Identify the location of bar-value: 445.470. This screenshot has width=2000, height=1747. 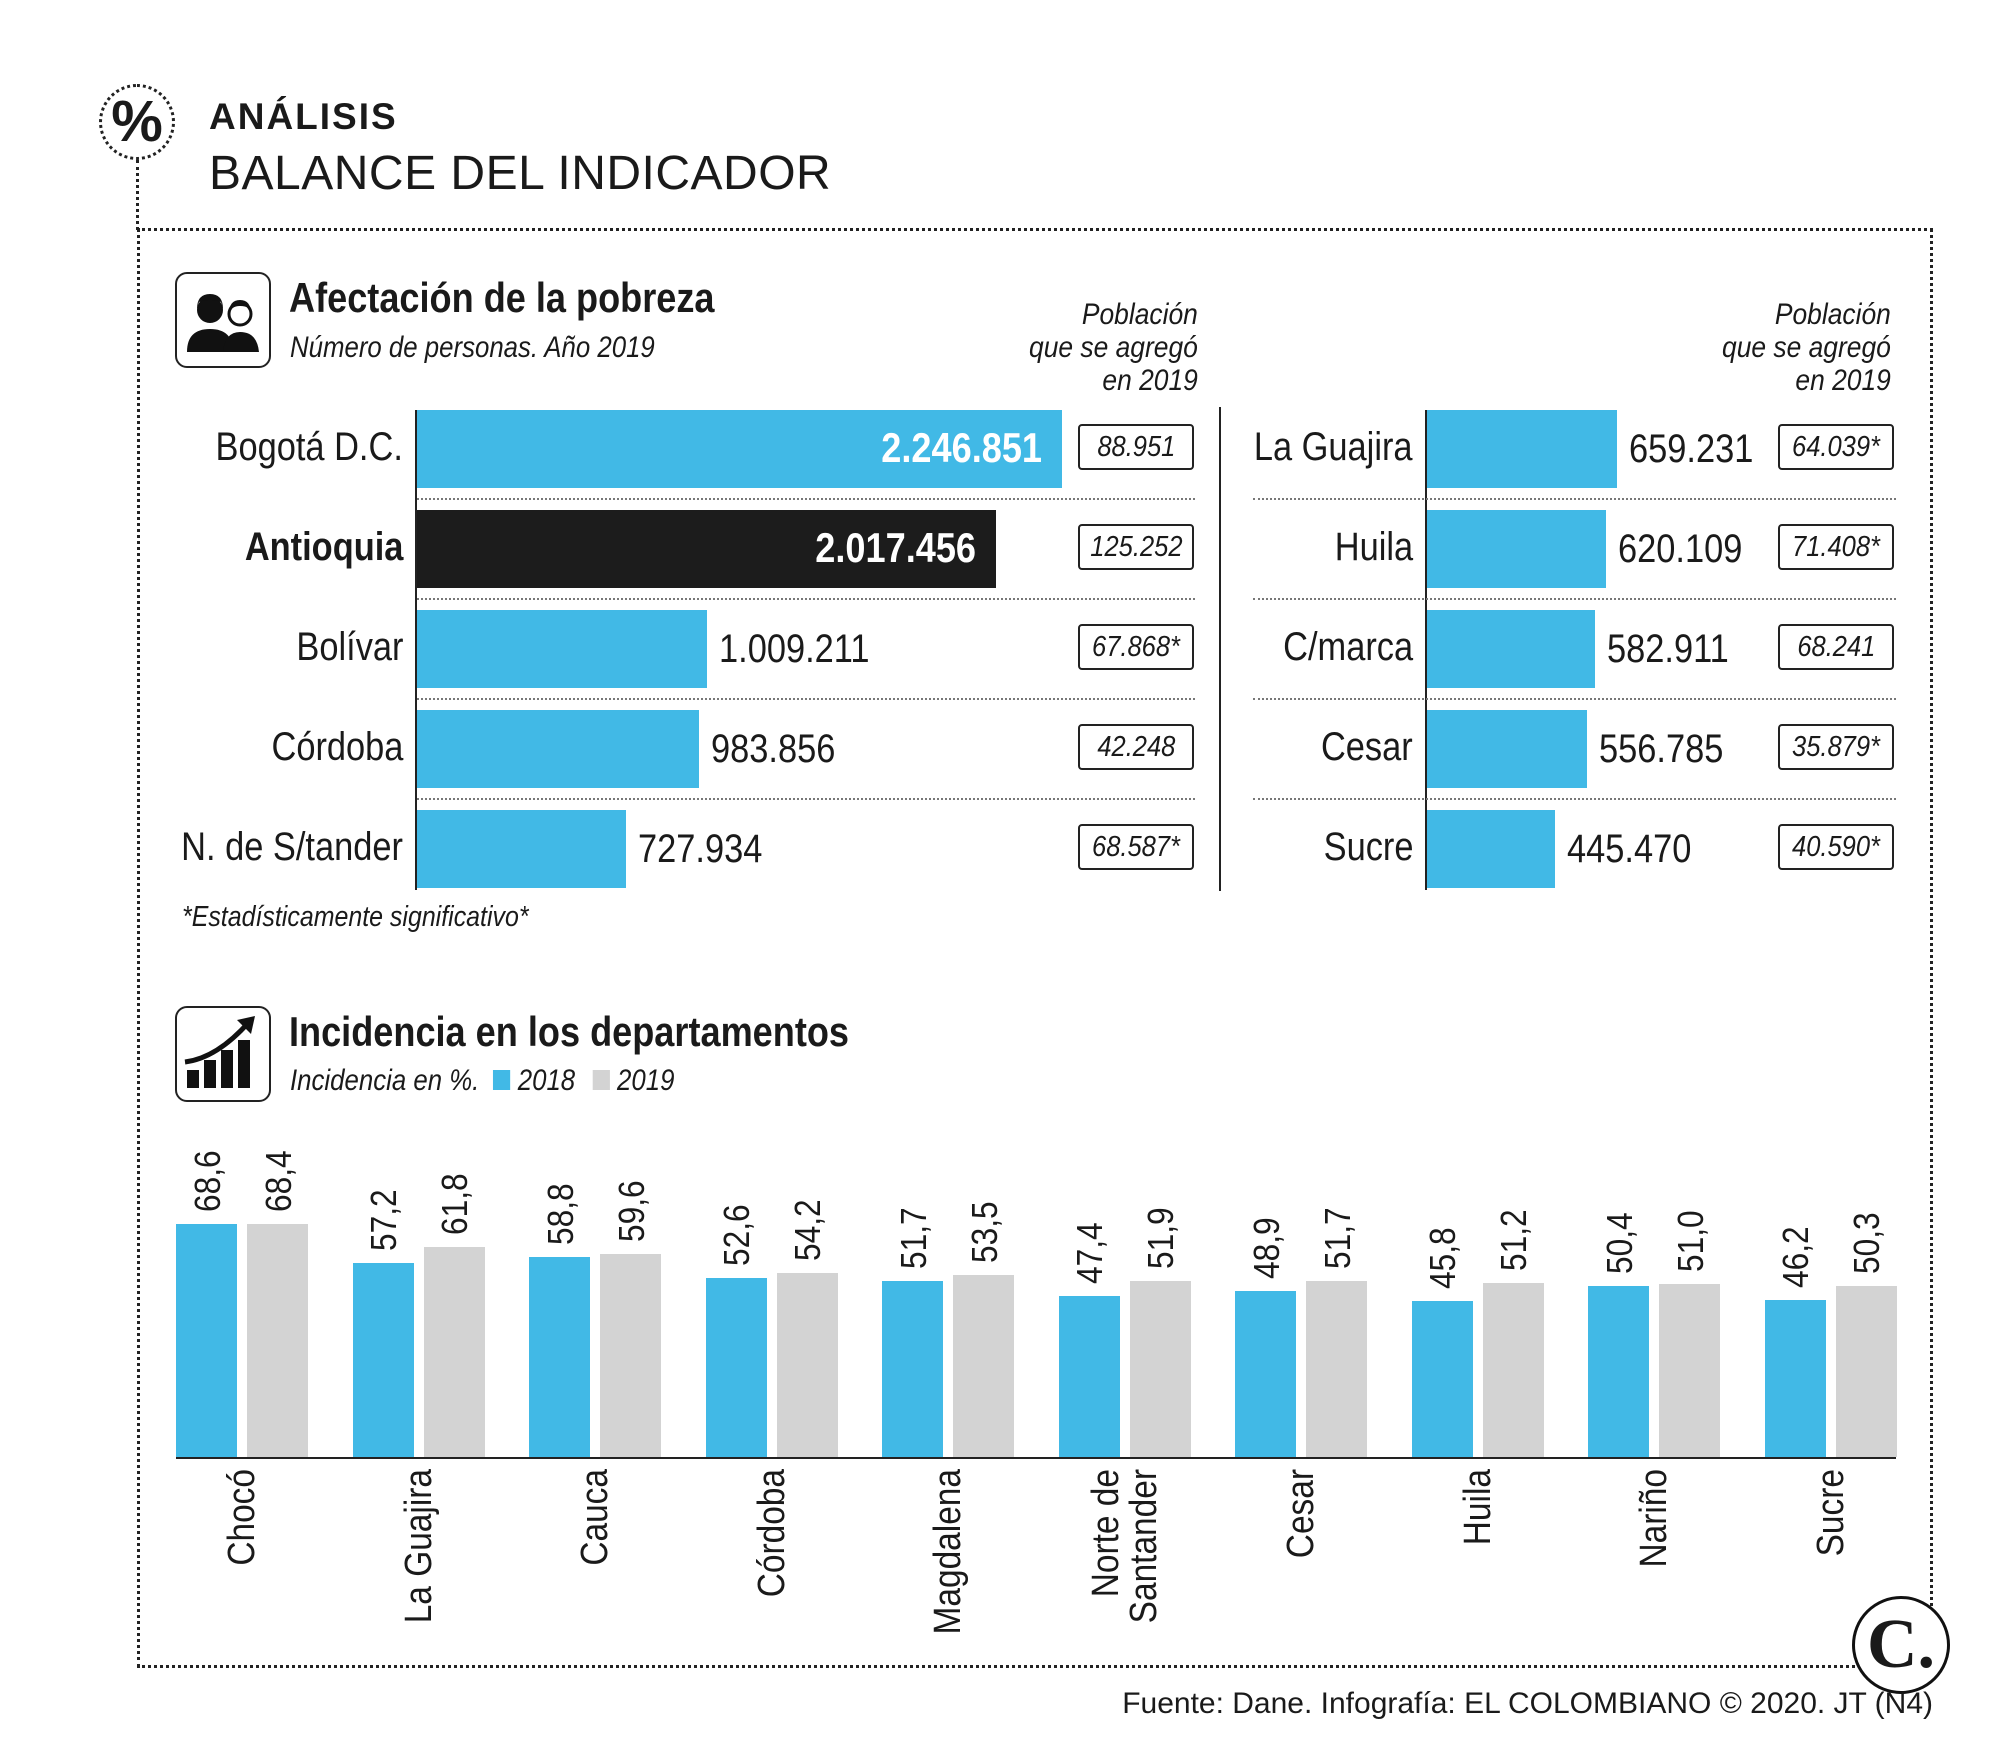
(1629, 849).